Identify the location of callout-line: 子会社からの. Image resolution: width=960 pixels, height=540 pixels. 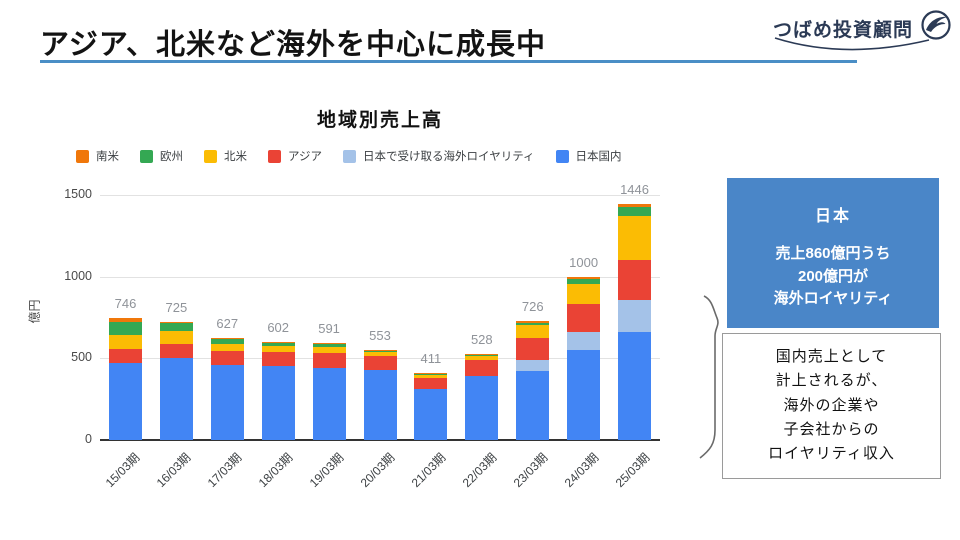
(831, 429).